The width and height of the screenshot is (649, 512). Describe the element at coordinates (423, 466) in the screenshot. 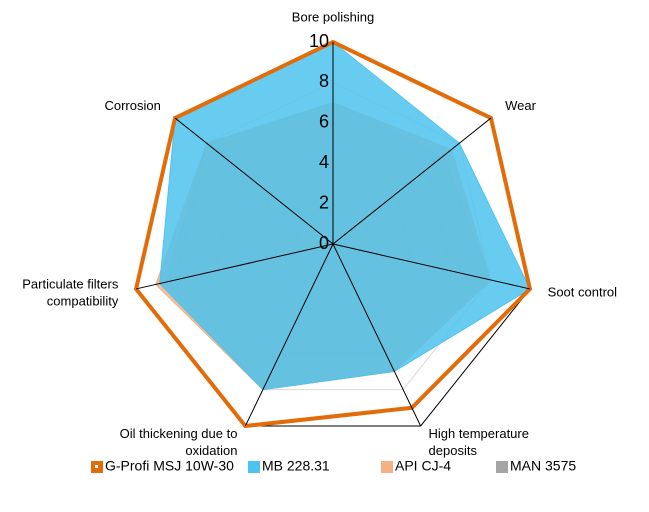

I see `legend-label: API CJ-4` at that location.